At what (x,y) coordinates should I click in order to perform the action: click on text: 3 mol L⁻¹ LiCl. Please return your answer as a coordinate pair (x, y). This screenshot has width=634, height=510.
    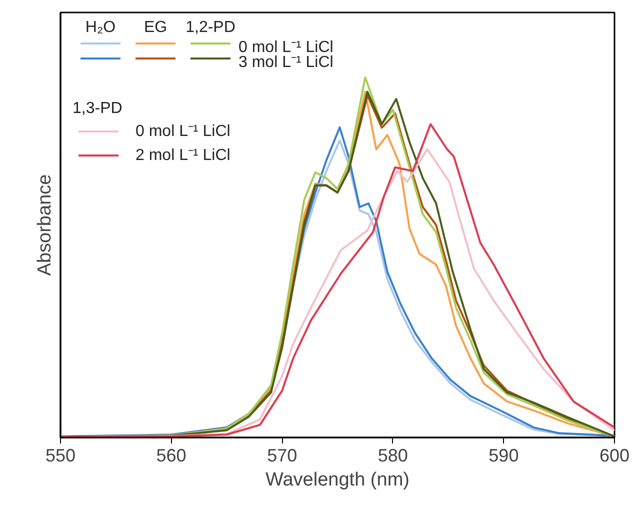
    Looking at the image, I should click on (286, 62).